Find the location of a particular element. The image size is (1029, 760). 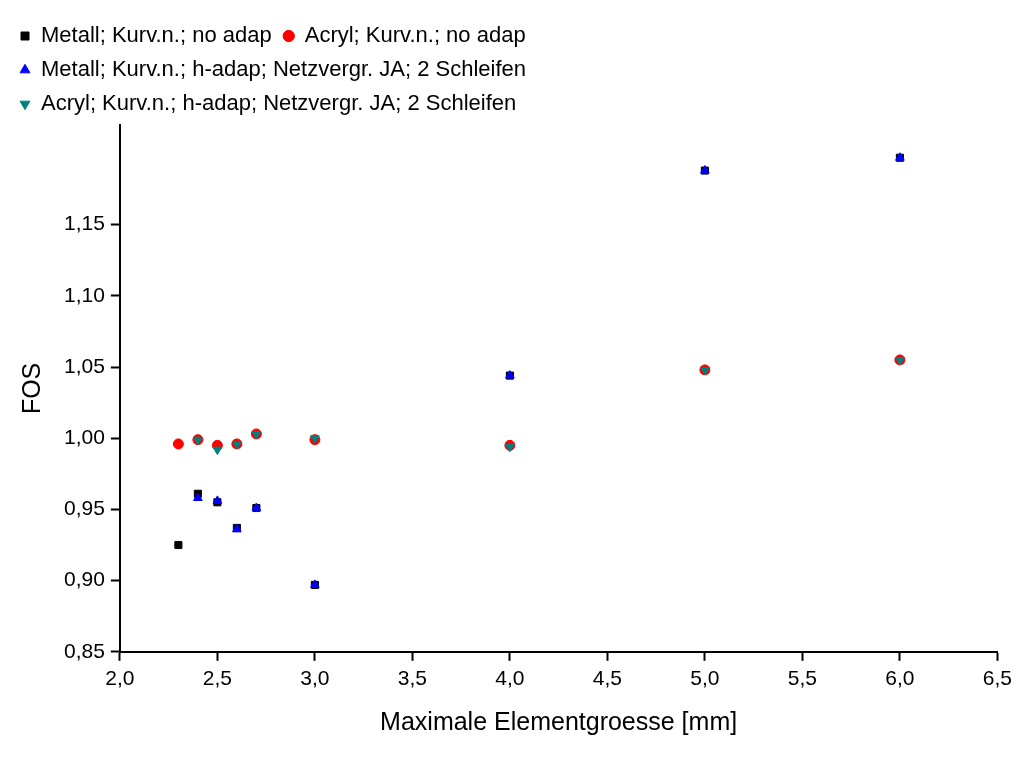

legend-label: Acryl; Kurv.n.; h-adap; Netzvergr. JA; 2 Schleifen is located at coordinates (279, 103).